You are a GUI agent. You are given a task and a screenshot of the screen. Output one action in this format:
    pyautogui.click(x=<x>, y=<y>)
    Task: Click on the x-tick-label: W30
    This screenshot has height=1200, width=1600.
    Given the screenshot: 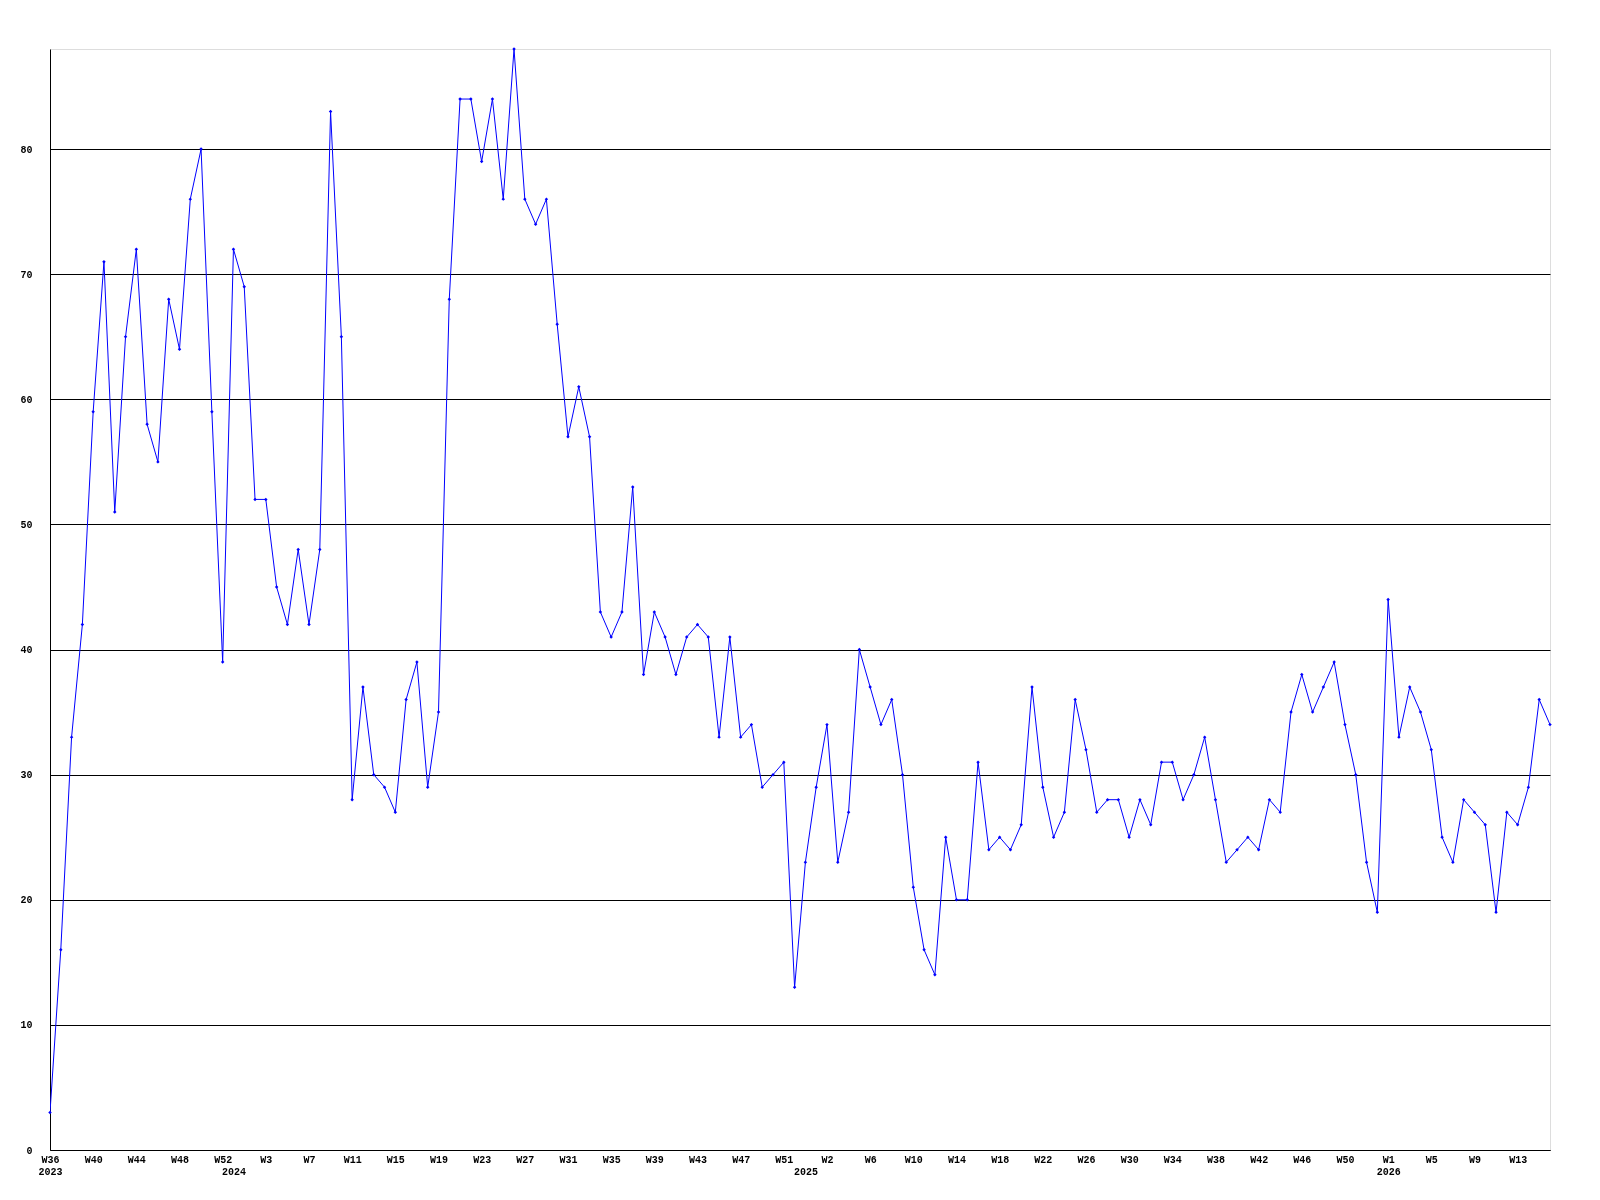 What is the action you would take?
    pyautogui.click(x=1129, y=1160)
    